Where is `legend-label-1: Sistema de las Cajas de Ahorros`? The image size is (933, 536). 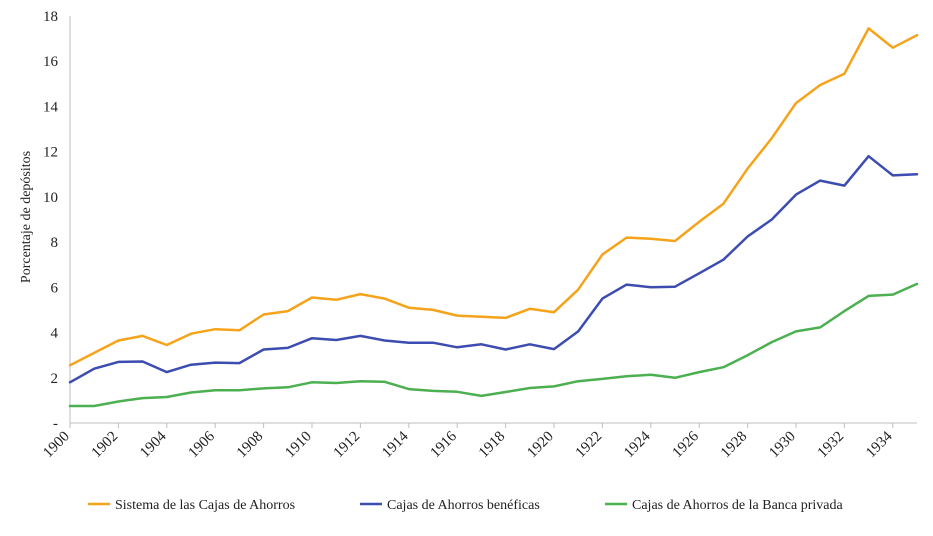
legend-label-1: Sistema de las Cajas de Ahorros is located at coordinates (205, 505).